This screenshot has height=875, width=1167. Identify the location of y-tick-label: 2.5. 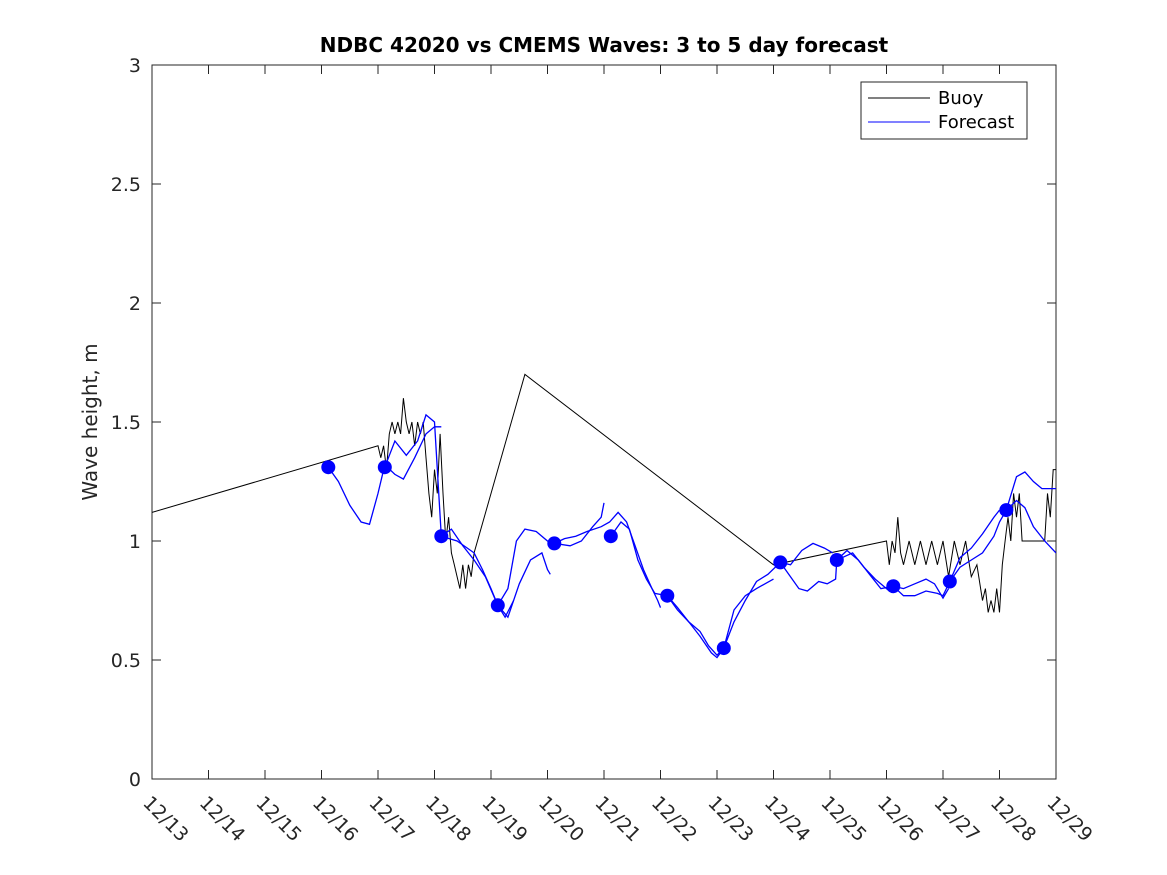
(126, 185).